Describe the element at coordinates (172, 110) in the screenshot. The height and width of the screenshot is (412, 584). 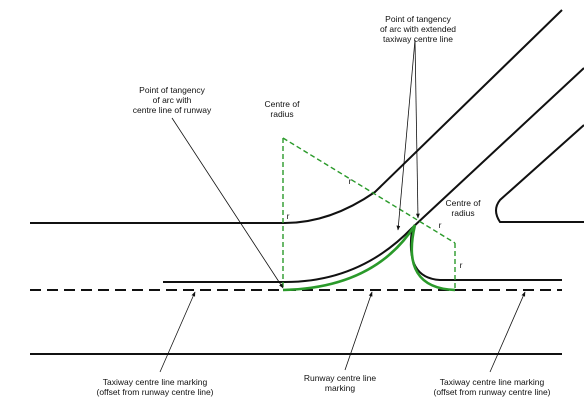
I see `label: centre line of runway` at that location.